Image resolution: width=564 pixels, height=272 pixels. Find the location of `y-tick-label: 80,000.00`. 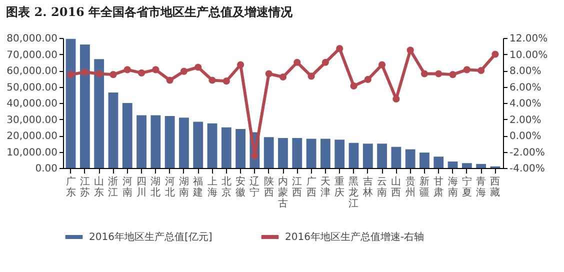

y-tick-label: 80,000.00 is located at coordinates (32, 39).